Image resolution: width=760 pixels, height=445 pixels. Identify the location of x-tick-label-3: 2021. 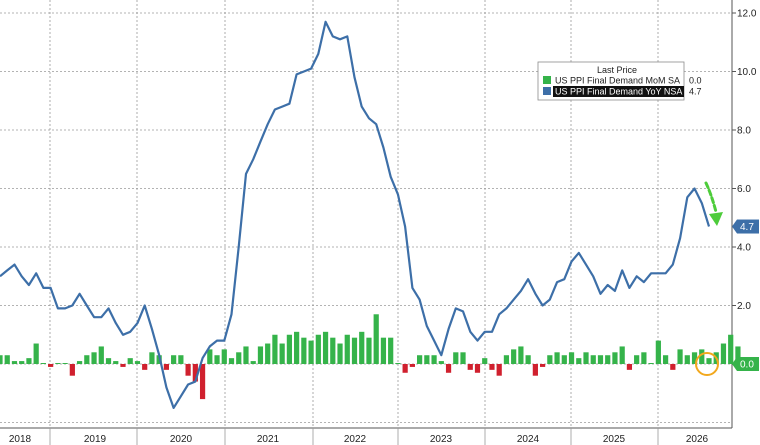
(268, 439).